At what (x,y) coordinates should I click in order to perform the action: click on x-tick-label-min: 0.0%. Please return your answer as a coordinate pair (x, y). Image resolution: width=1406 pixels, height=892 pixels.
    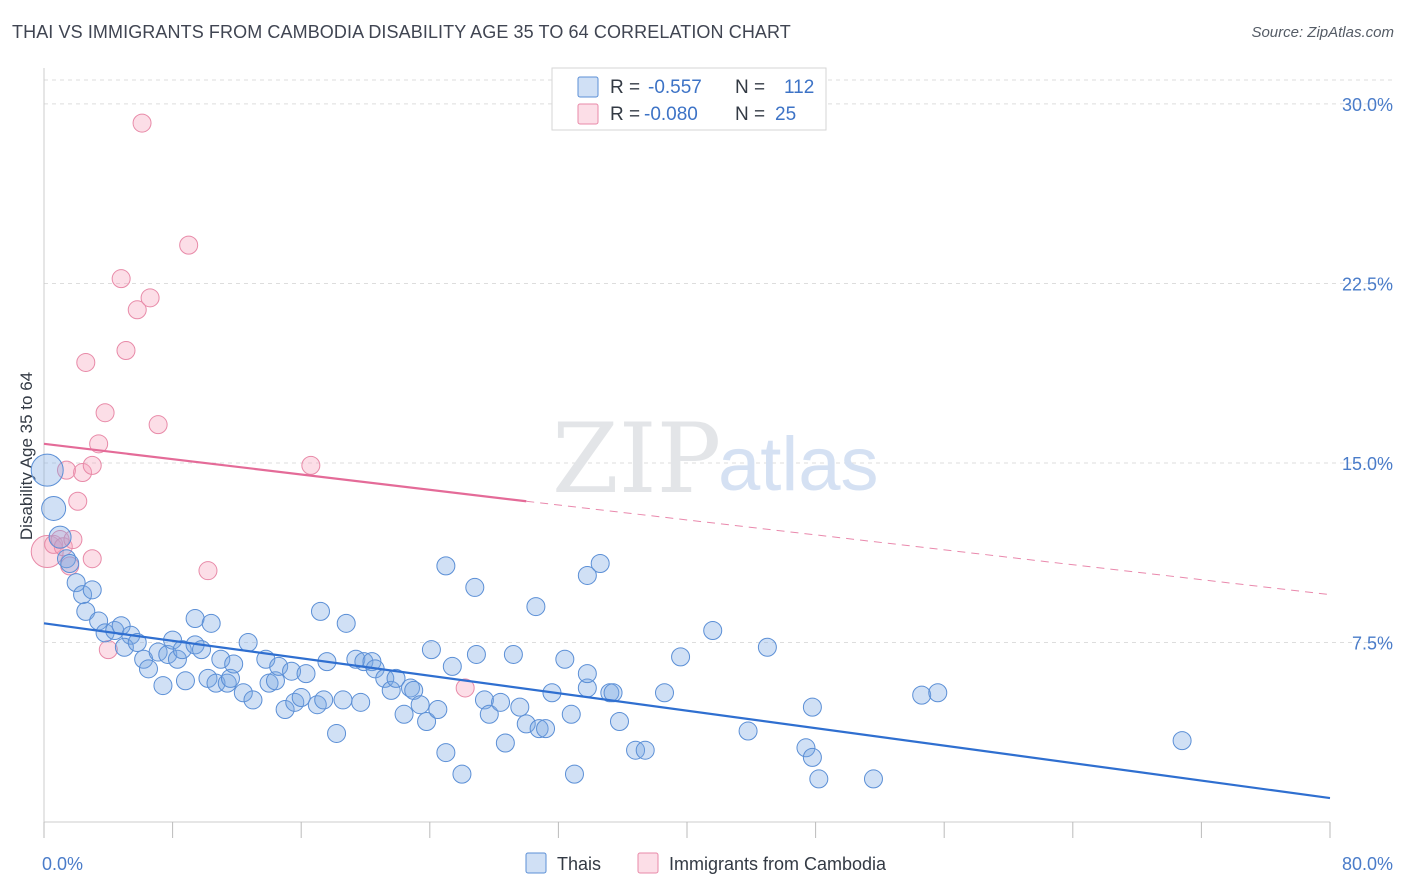
    Looking at the image, I should click on (62, 864).